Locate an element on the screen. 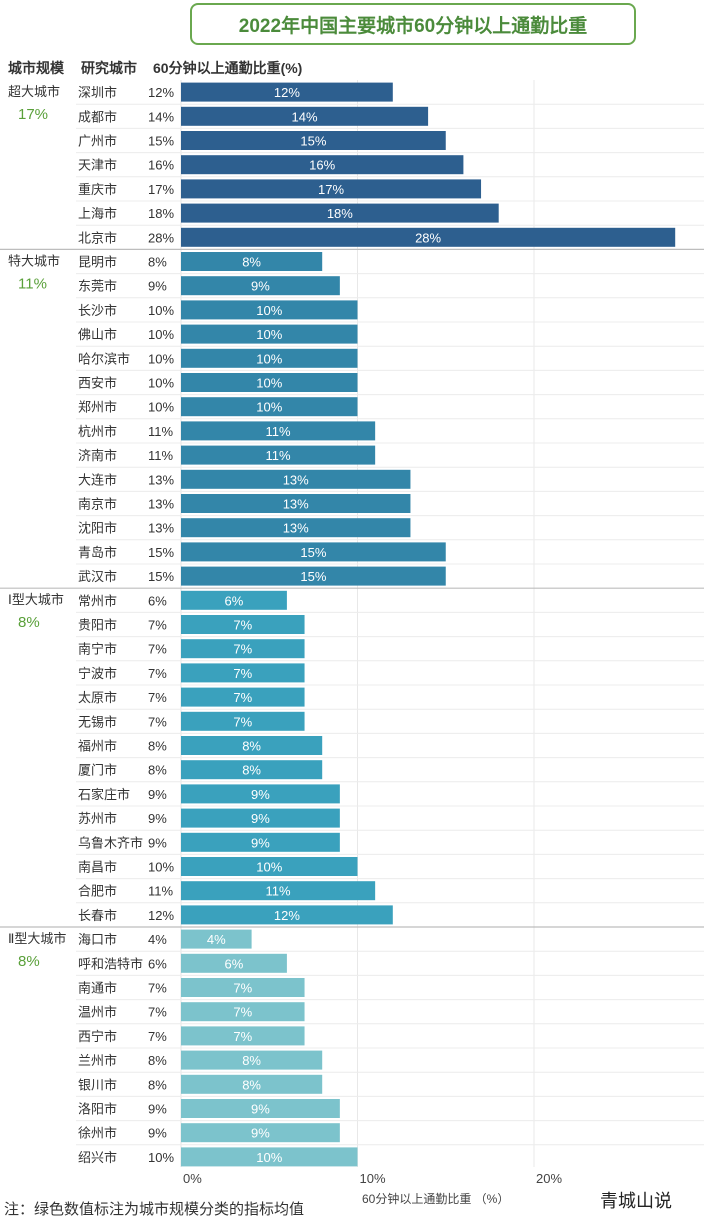 The height and width of the screenshot is (1225, 704). city-label: 兰州市 is located at coordinates (97, 1060).